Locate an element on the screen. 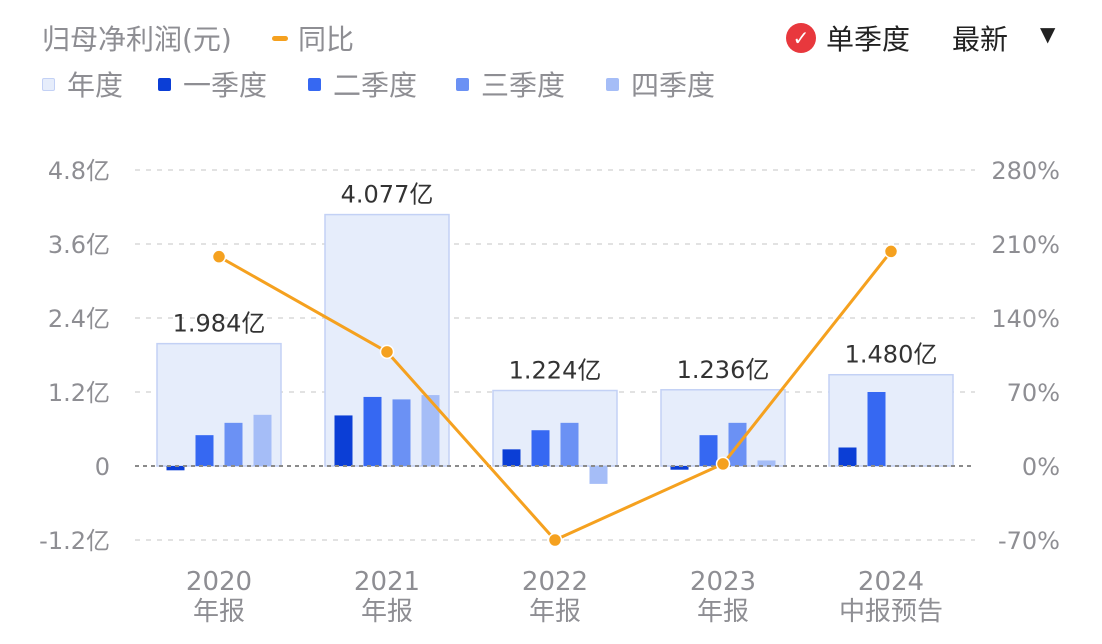  y-right-tick-label: 140% is located at coordinates (1025, 319).